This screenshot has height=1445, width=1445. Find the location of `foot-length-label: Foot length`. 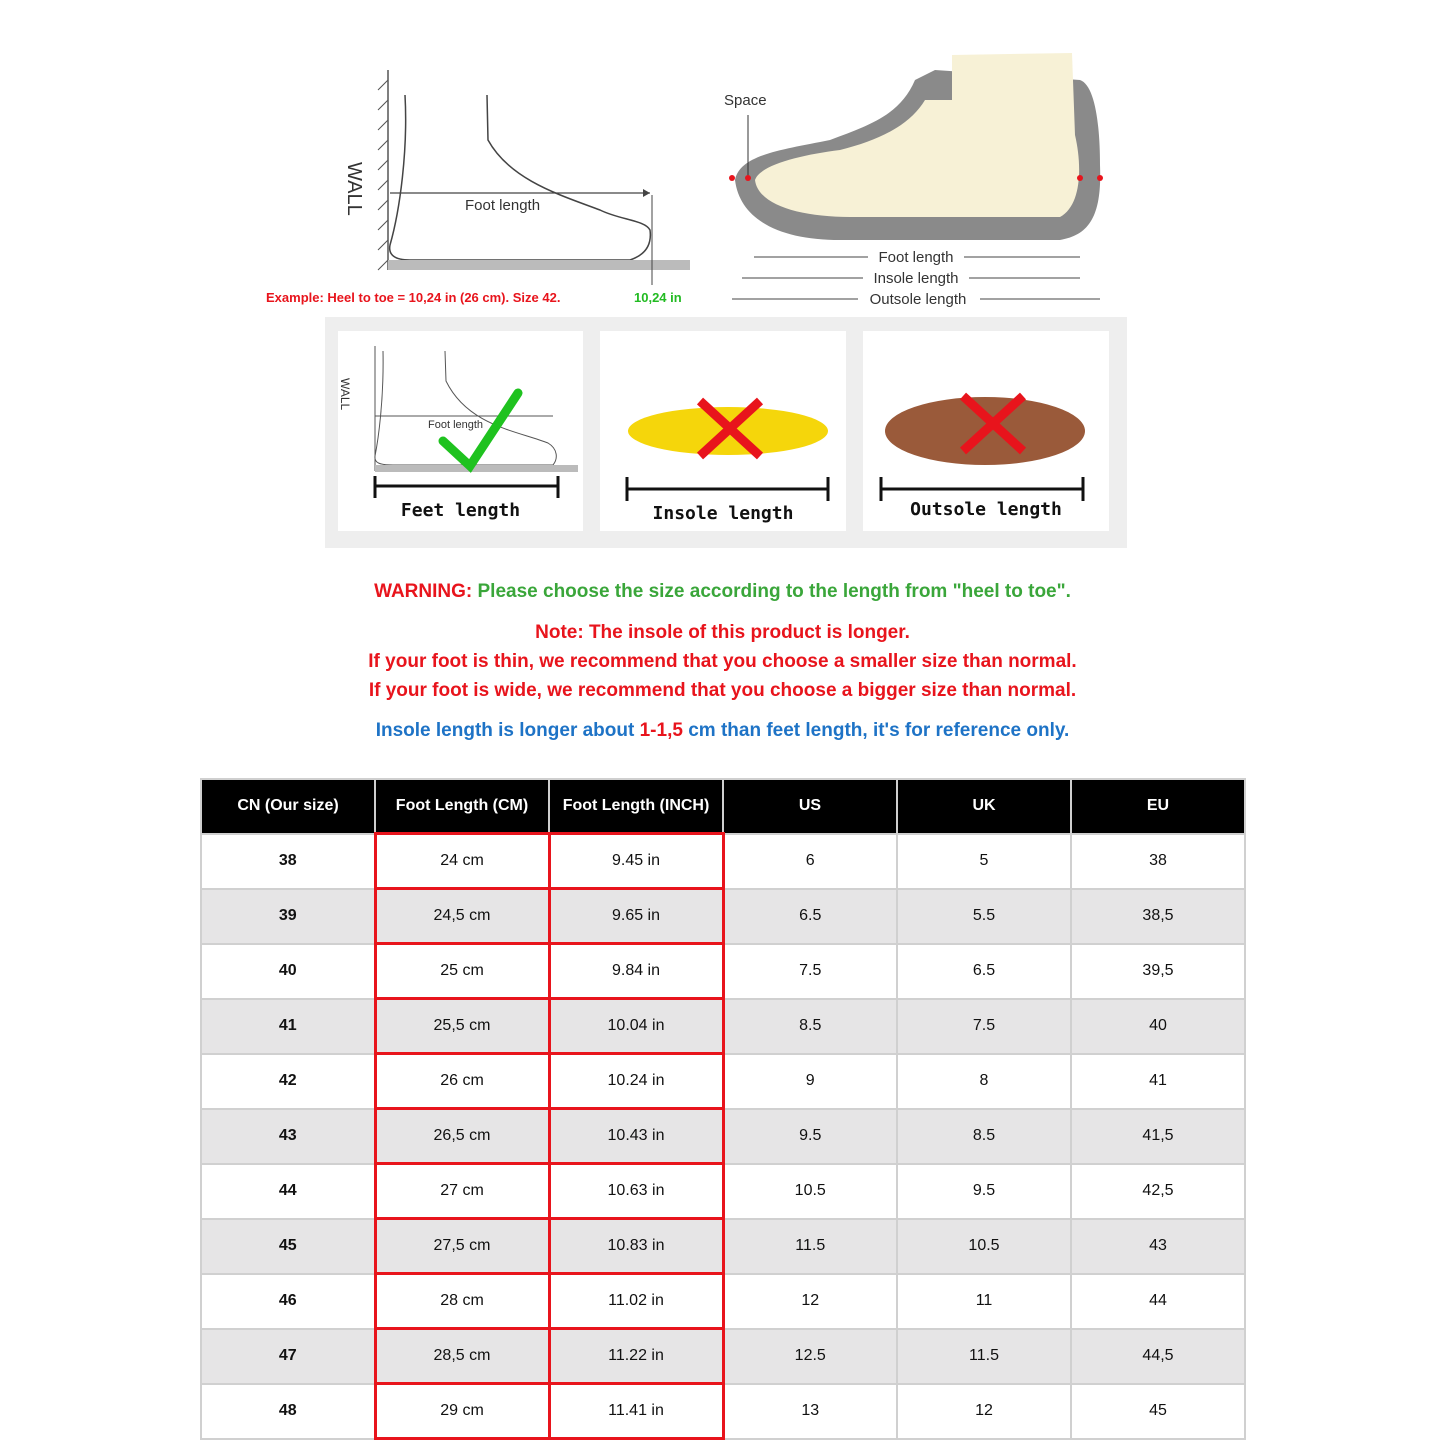

foot-length-label: Foot length is located at coordinates (502, 205).